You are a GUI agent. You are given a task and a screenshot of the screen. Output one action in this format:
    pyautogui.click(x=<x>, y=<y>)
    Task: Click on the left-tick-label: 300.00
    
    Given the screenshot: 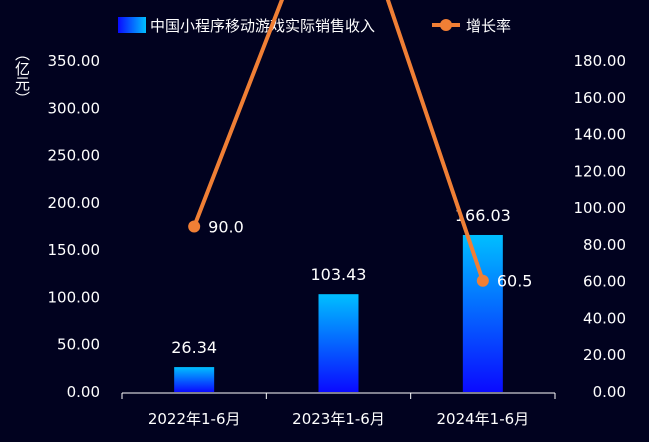 What is the action you would take?
    pyautogui.click(x=74, y=108)
    